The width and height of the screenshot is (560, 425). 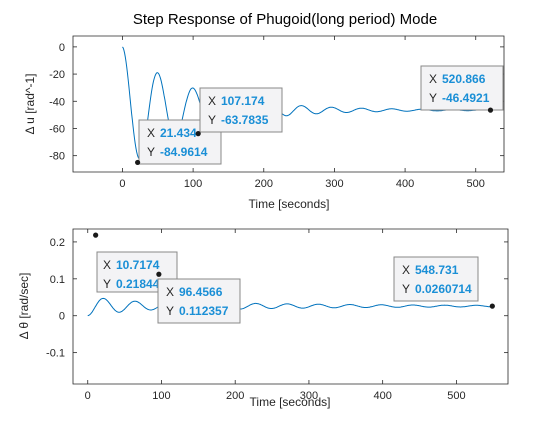 What do you see at coordinates (24, 306) in the screenshot?
I see `y-axis-label-bottom: Δ θ [rad/sec]` at bounding box center [24, 306].